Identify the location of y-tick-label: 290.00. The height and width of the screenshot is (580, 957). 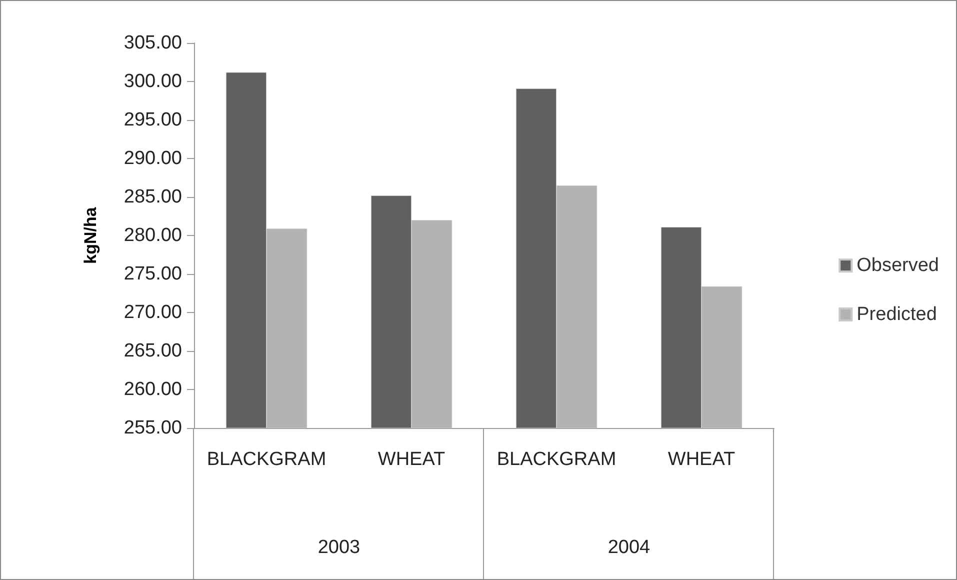
(153, 158).